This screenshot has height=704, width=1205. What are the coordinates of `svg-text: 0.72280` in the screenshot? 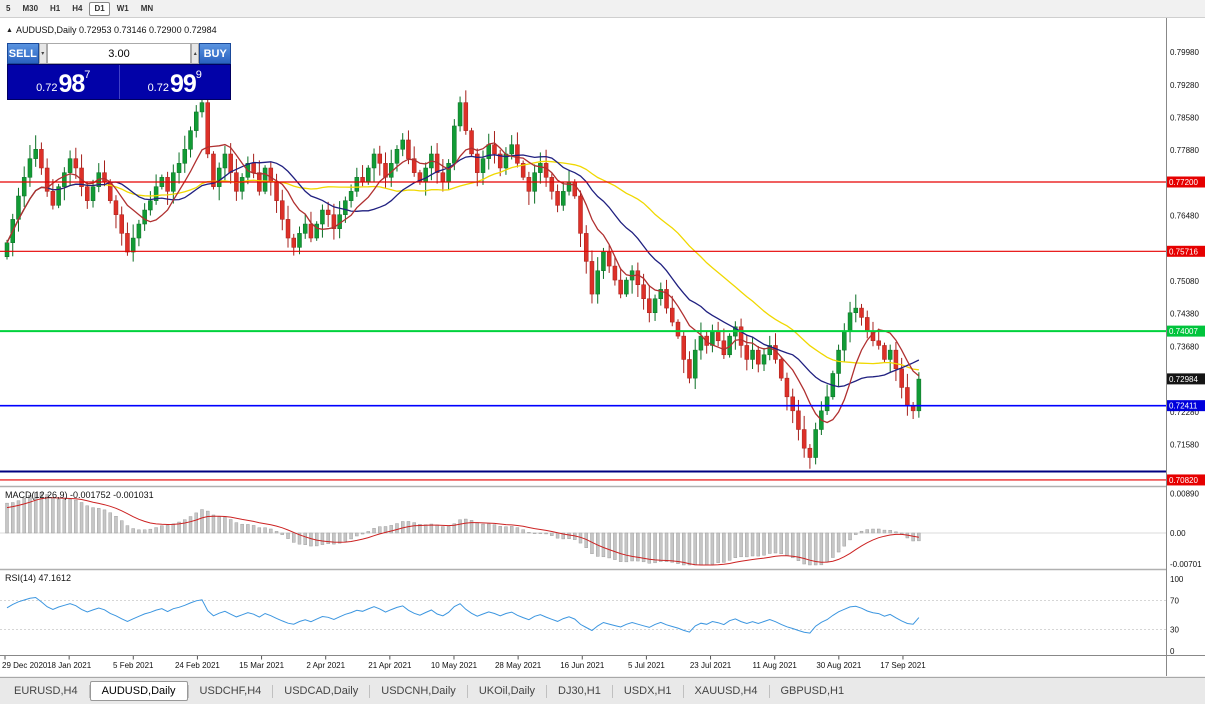 It's located at (1184, 412).